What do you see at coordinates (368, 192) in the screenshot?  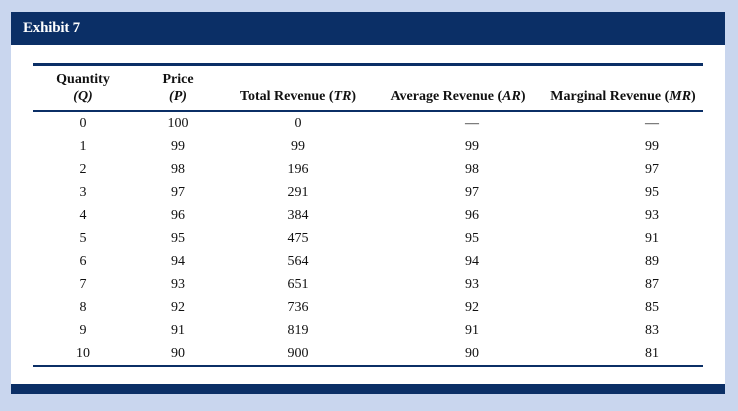 I see `table-row: 3 97 291 97 95` at bounding box center [368, 192].